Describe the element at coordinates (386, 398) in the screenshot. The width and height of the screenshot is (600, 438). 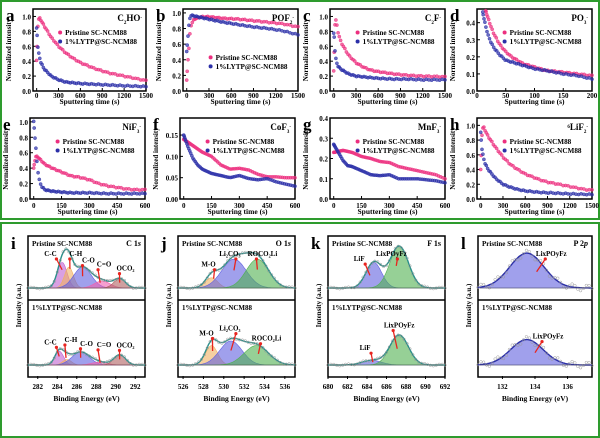
I see `x-axis-label: Binding Energy (eV)` at that location.